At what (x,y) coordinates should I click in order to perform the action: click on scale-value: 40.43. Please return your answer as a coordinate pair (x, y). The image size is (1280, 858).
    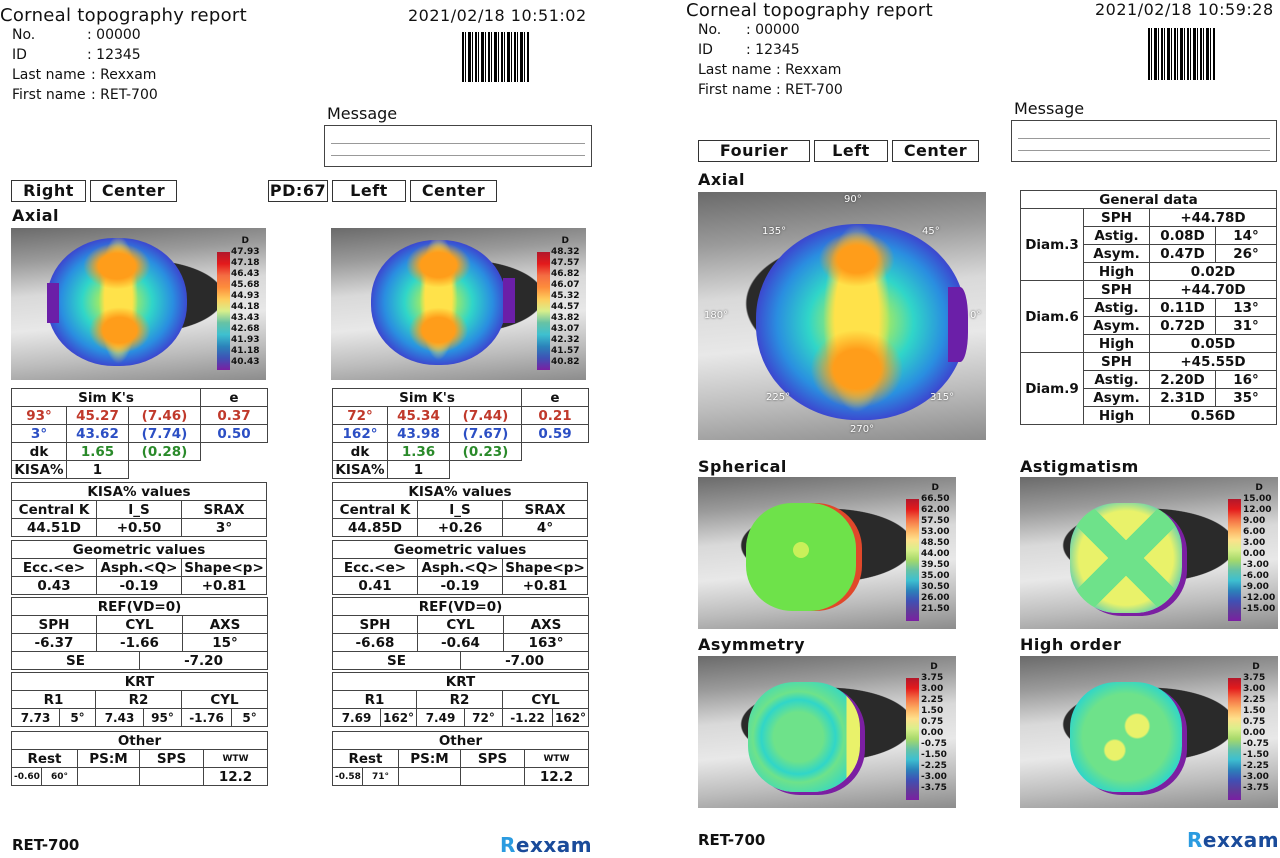
    Looking at the image, I should click on (245, 362).